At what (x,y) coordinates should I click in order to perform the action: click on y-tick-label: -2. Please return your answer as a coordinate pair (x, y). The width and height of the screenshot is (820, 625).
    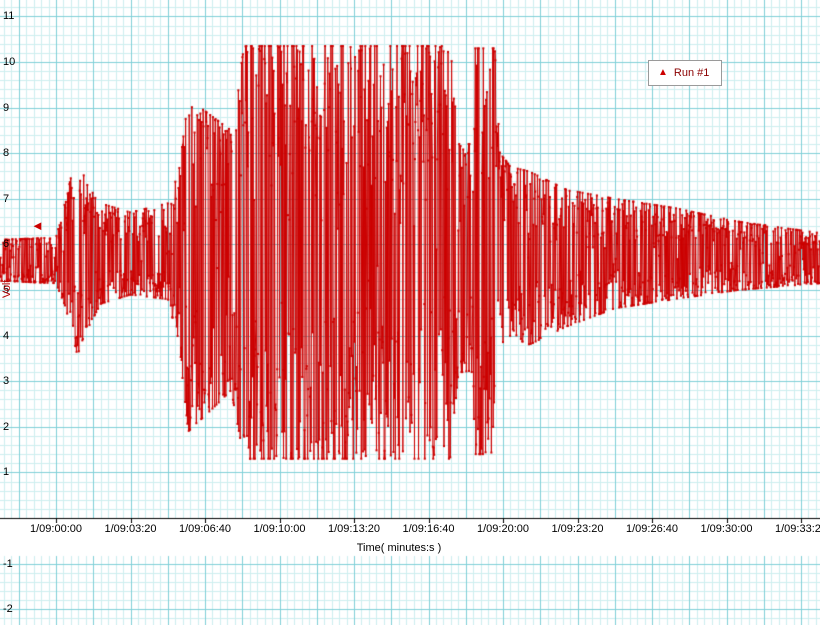
    Looking at the image, I should click on (8, 609).